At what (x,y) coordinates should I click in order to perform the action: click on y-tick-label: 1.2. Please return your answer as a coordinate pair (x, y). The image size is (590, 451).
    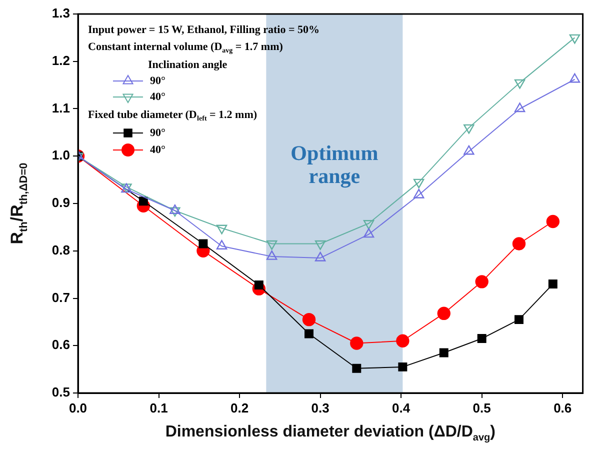
    Looking at the image, I should click on (61, 60).